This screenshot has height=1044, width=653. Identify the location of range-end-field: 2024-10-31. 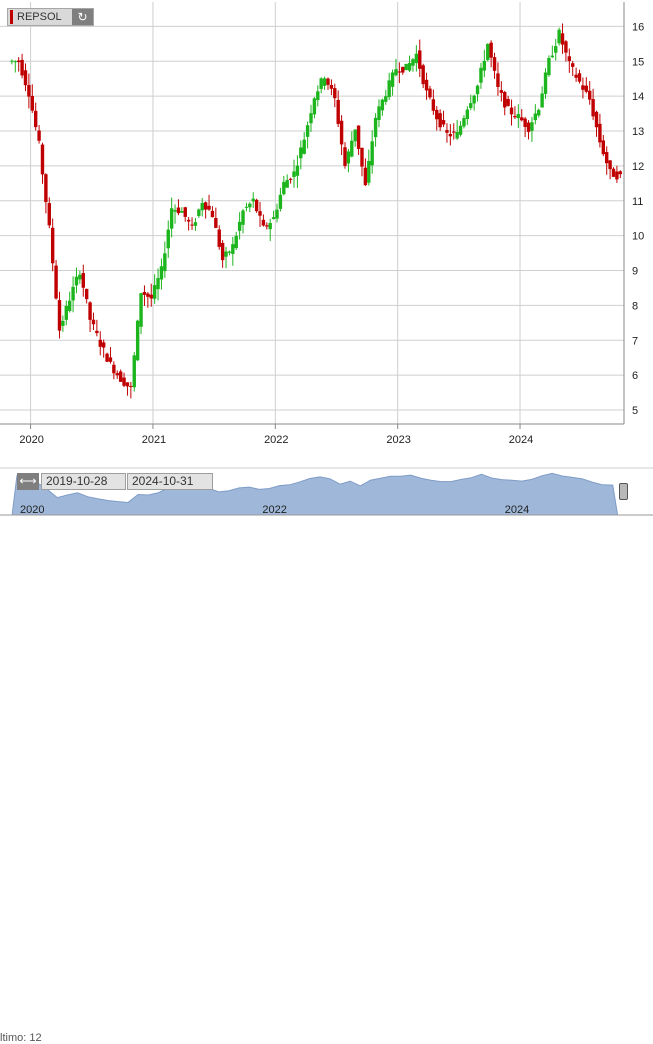
(170, 481).